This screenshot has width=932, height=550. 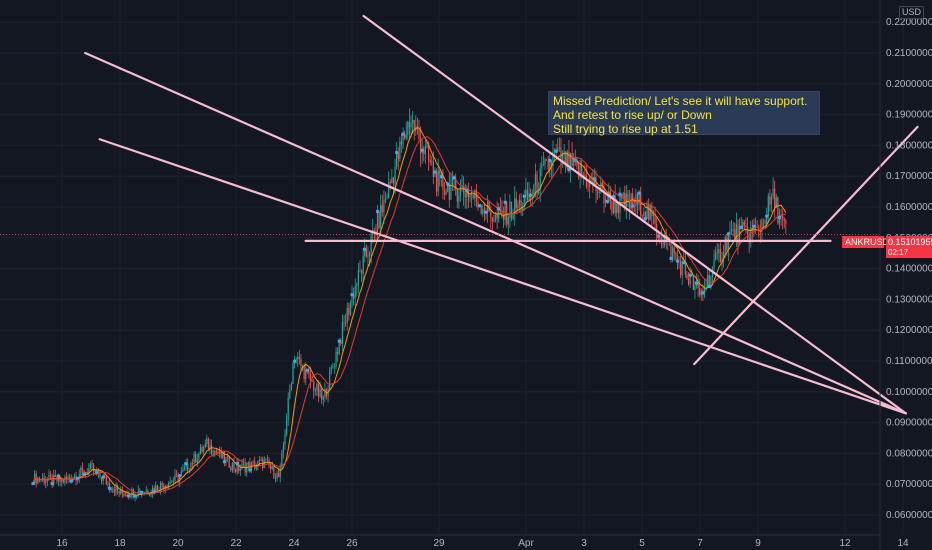 What do you see at coordinates (178, 543) in the screenshot?
I see `x-tick-label: 20` at bounding box center [178, 543].